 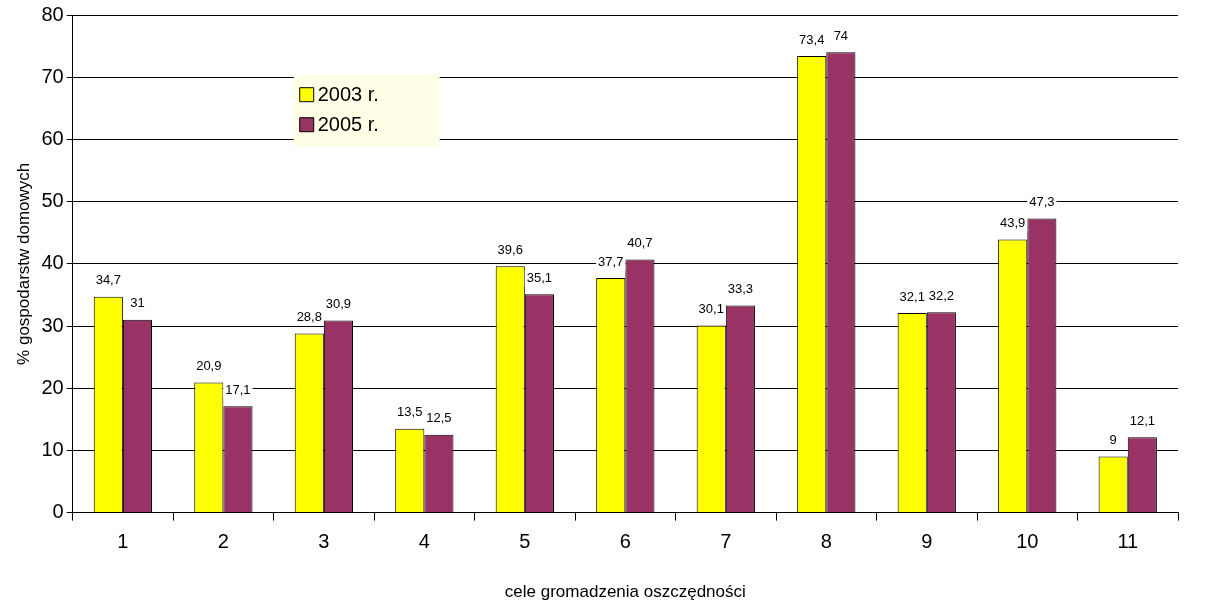 What do you see at coordinates (625, 592) in the screenshot?
I see `x-axis-title: cele gromadzenia oszczędności` at bounding box center [625, 592].